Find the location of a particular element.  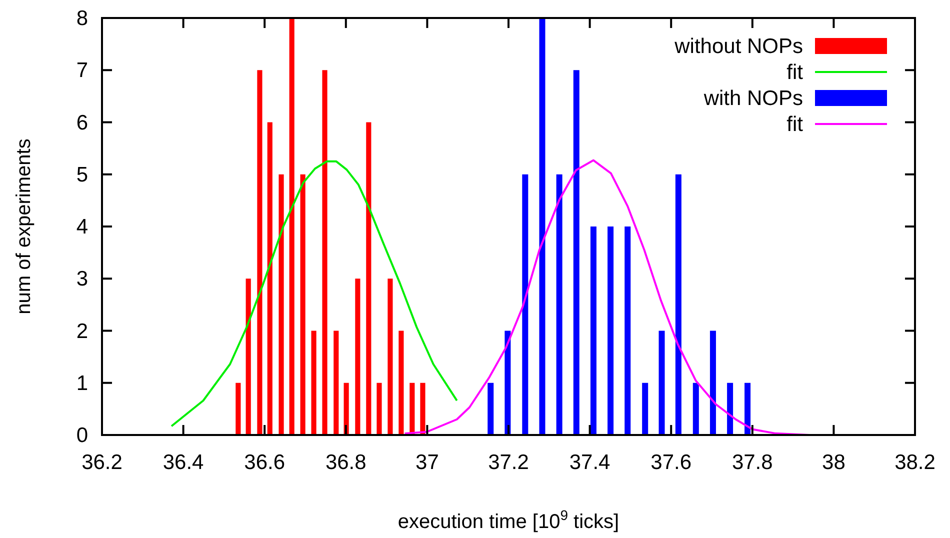

y-tick-label: 6 is located at coordinates (82, 122).